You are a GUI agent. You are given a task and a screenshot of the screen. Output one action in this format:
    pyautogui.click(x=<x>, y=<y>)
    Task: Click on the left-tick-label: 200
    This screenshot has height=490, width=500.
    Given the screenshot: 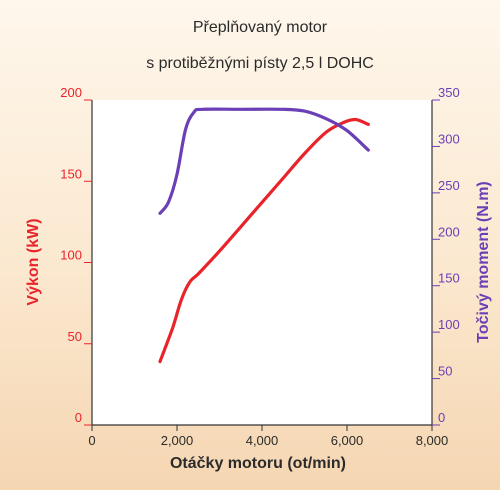 What is the action you would take?
    pyautogui.click(x=71, y=92)
    